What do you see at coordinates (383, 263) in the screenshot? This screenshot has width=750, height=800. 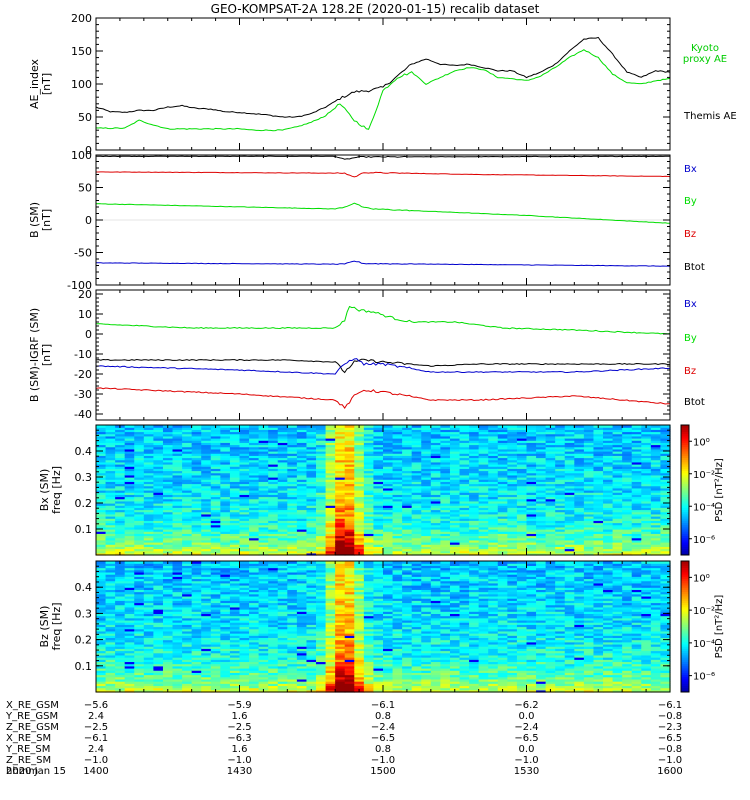 I see `b_sm-series-bx` at bounding box center [383, 263].